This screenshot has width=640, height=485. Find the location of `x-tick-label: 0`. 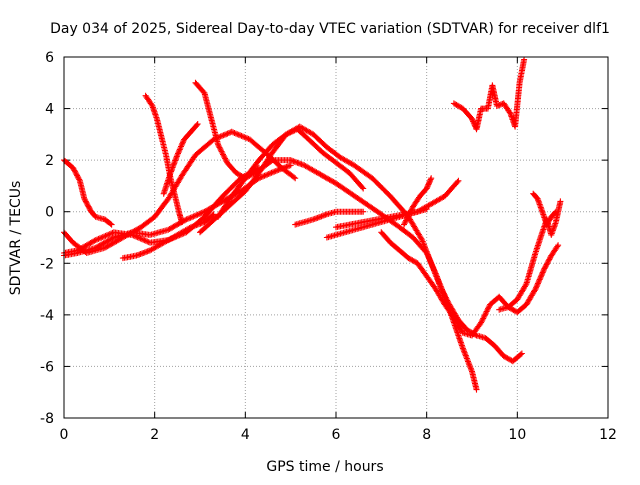

x-tick-label: 0 is located at coordinates (64, 435).